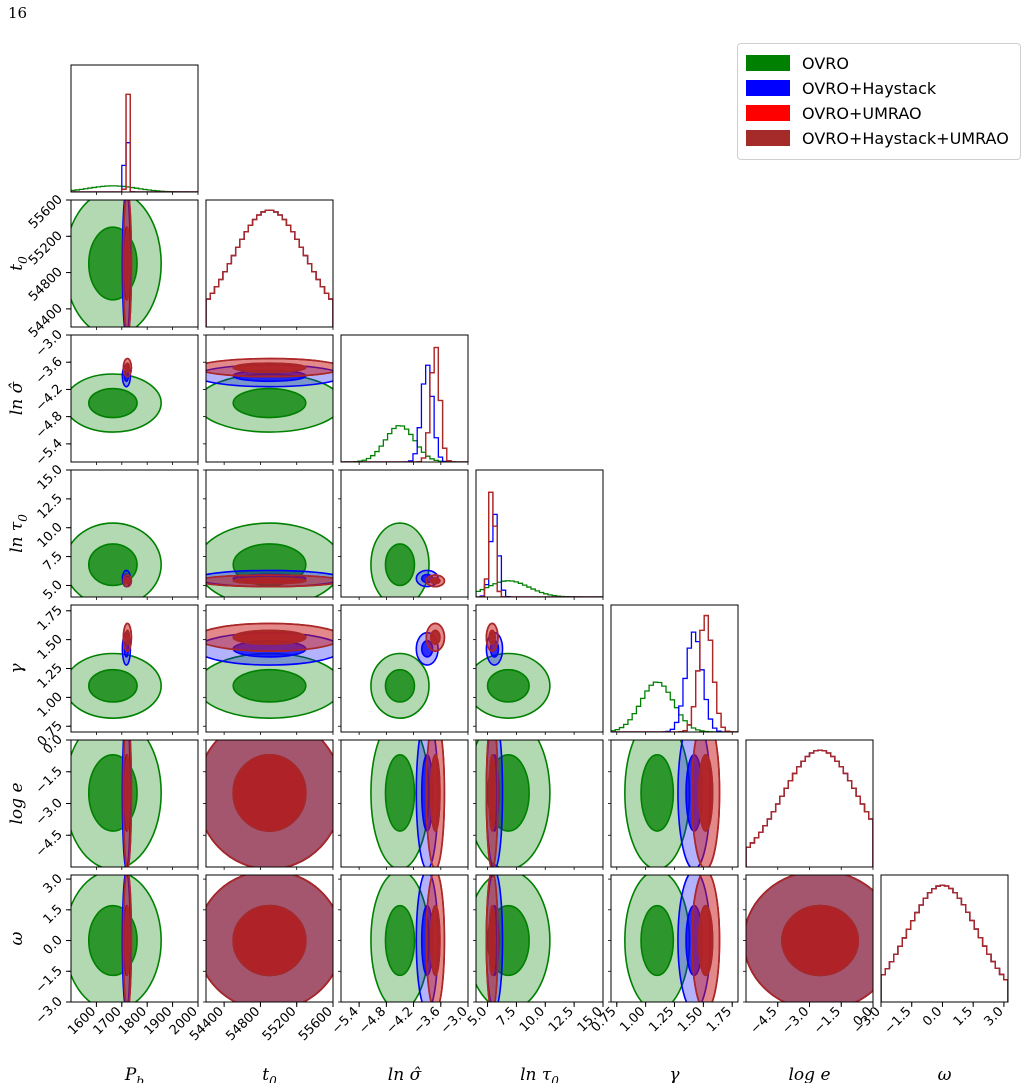 This screenshot has width=1026, height=1083. I want to click on x-tick-label: 1600, so click(82, 1021).